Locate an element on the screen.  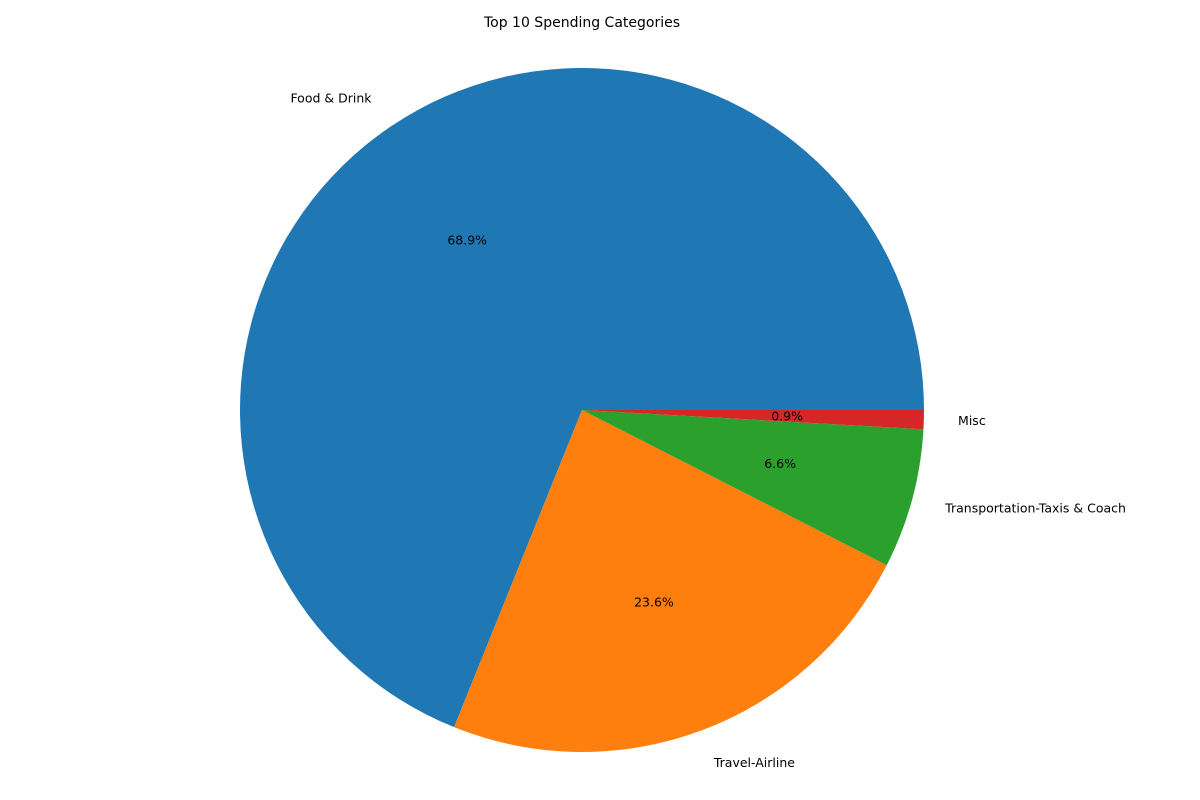
chart-title: Top 10 Spending Categories is located at coordinates (581, 23).